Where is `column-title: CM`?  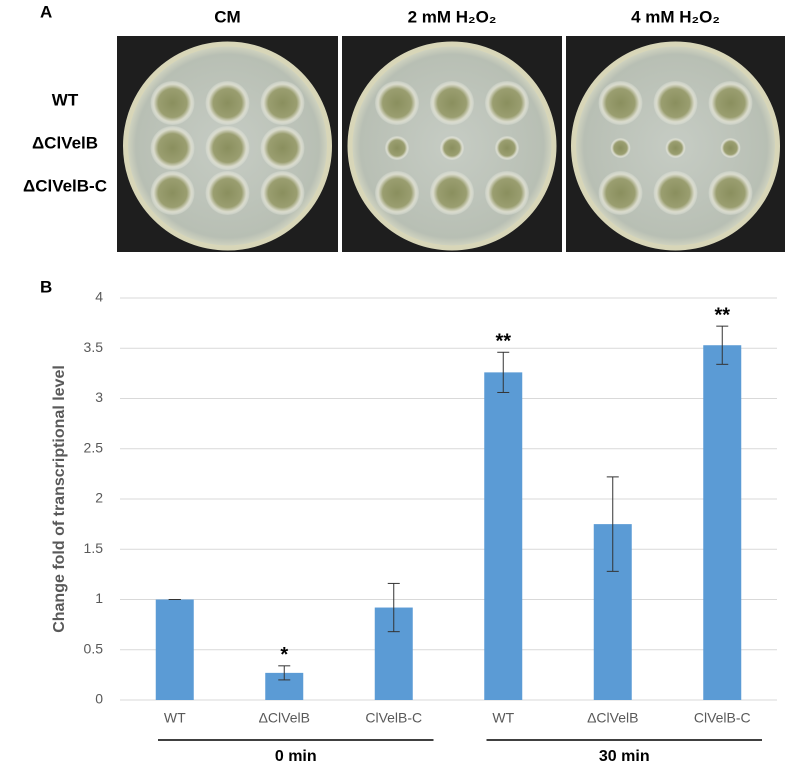 column-title: CM is located at coordinates (227, 16).